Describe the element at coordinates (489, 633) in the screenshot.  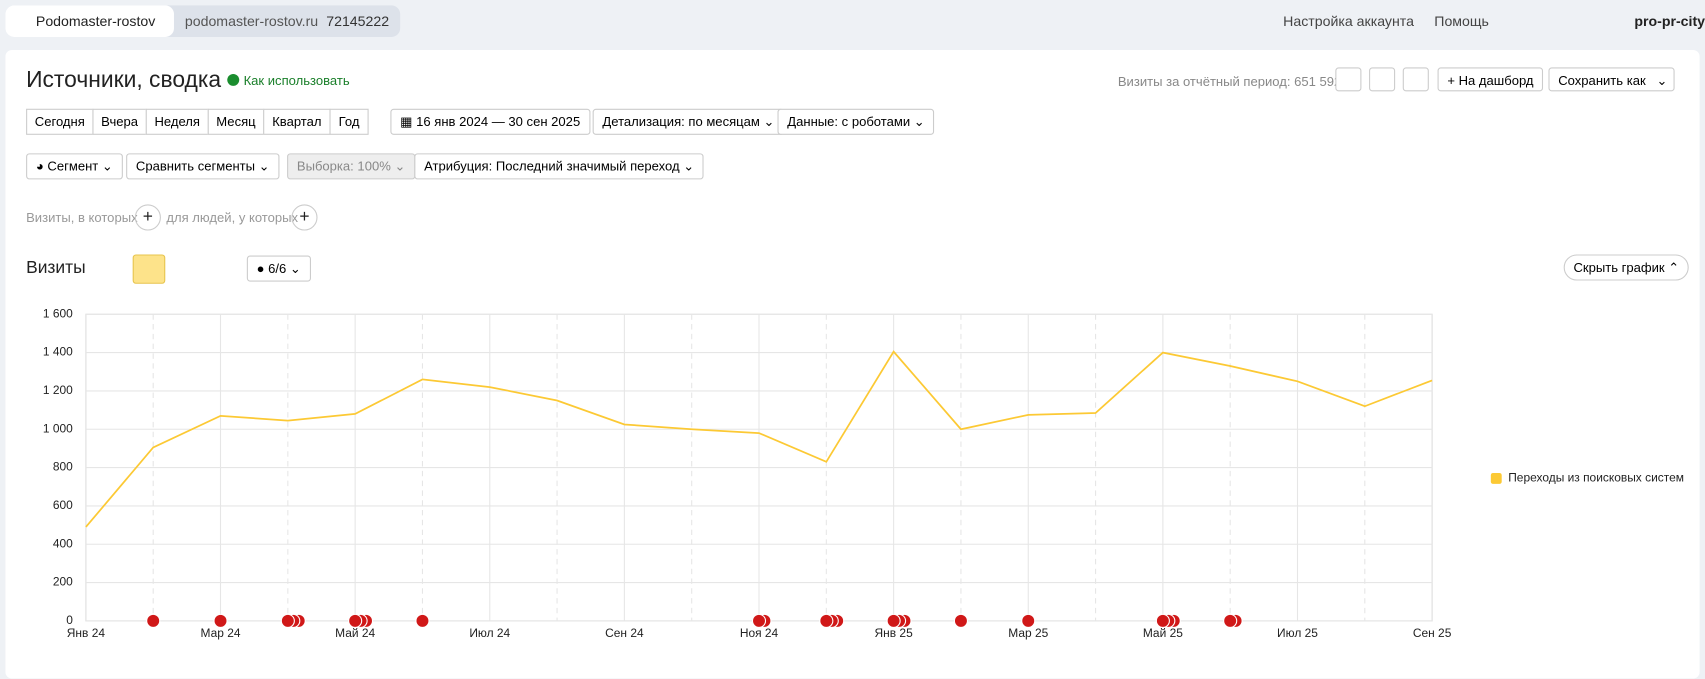
I see `x-tick-label: Июл 24` at that location.